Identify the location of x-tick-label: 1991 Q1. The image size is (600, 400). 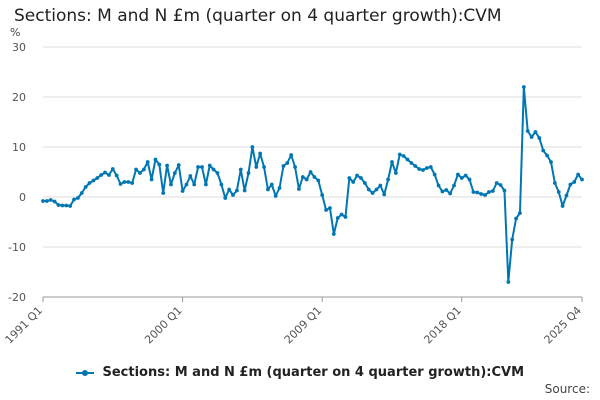
(24, 325).